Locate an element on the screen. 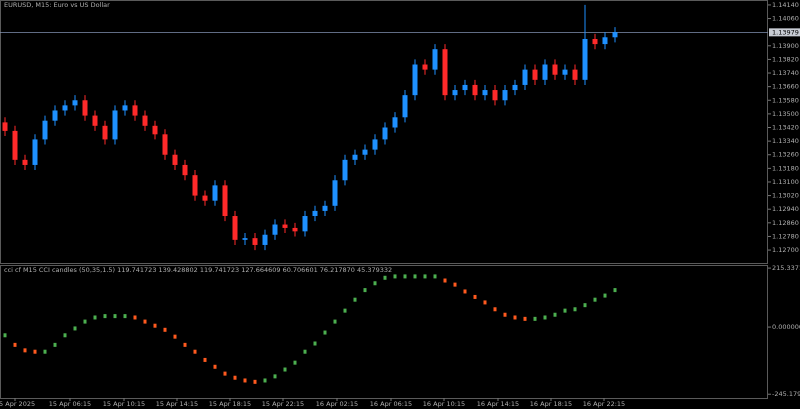  y-tick-label: 1.13180 is located at coordinates (785, 168).